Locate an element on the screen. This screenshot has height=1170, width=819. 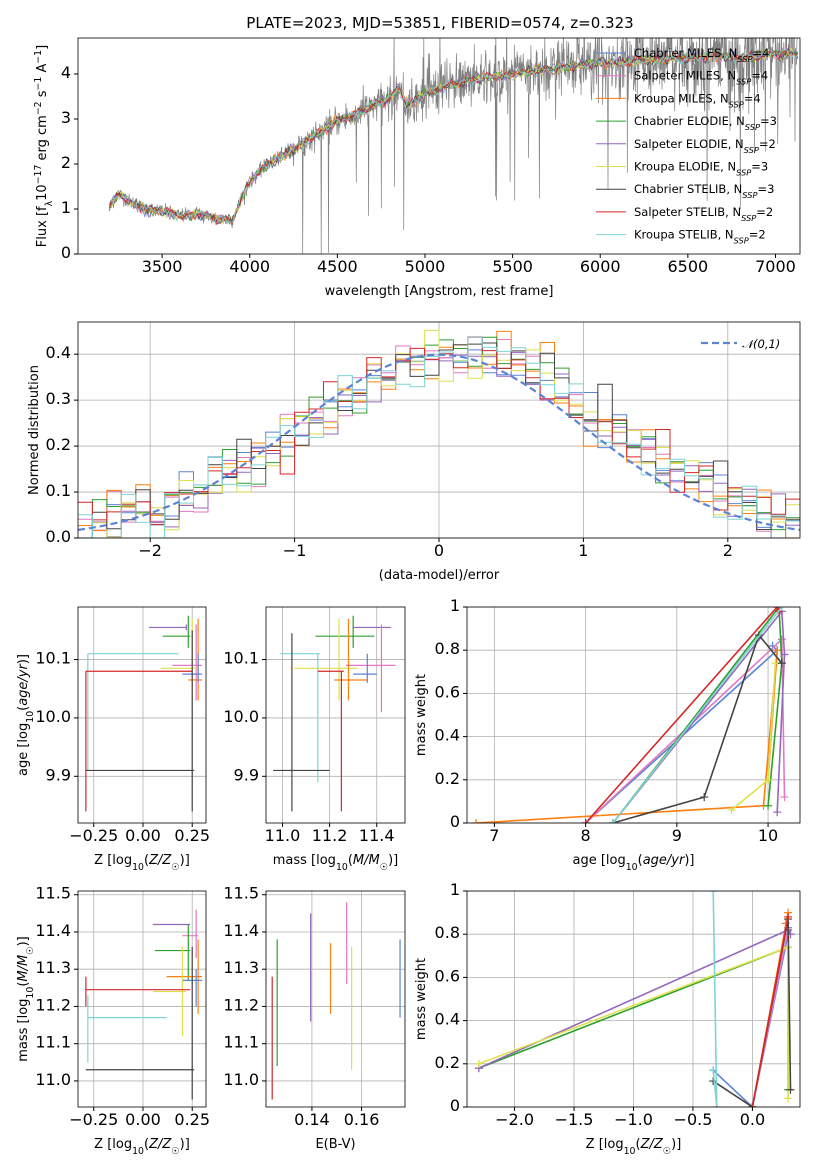
legend-entry: Kroupa STELIB, NSSP=2 is located at coordinates (700, 237).